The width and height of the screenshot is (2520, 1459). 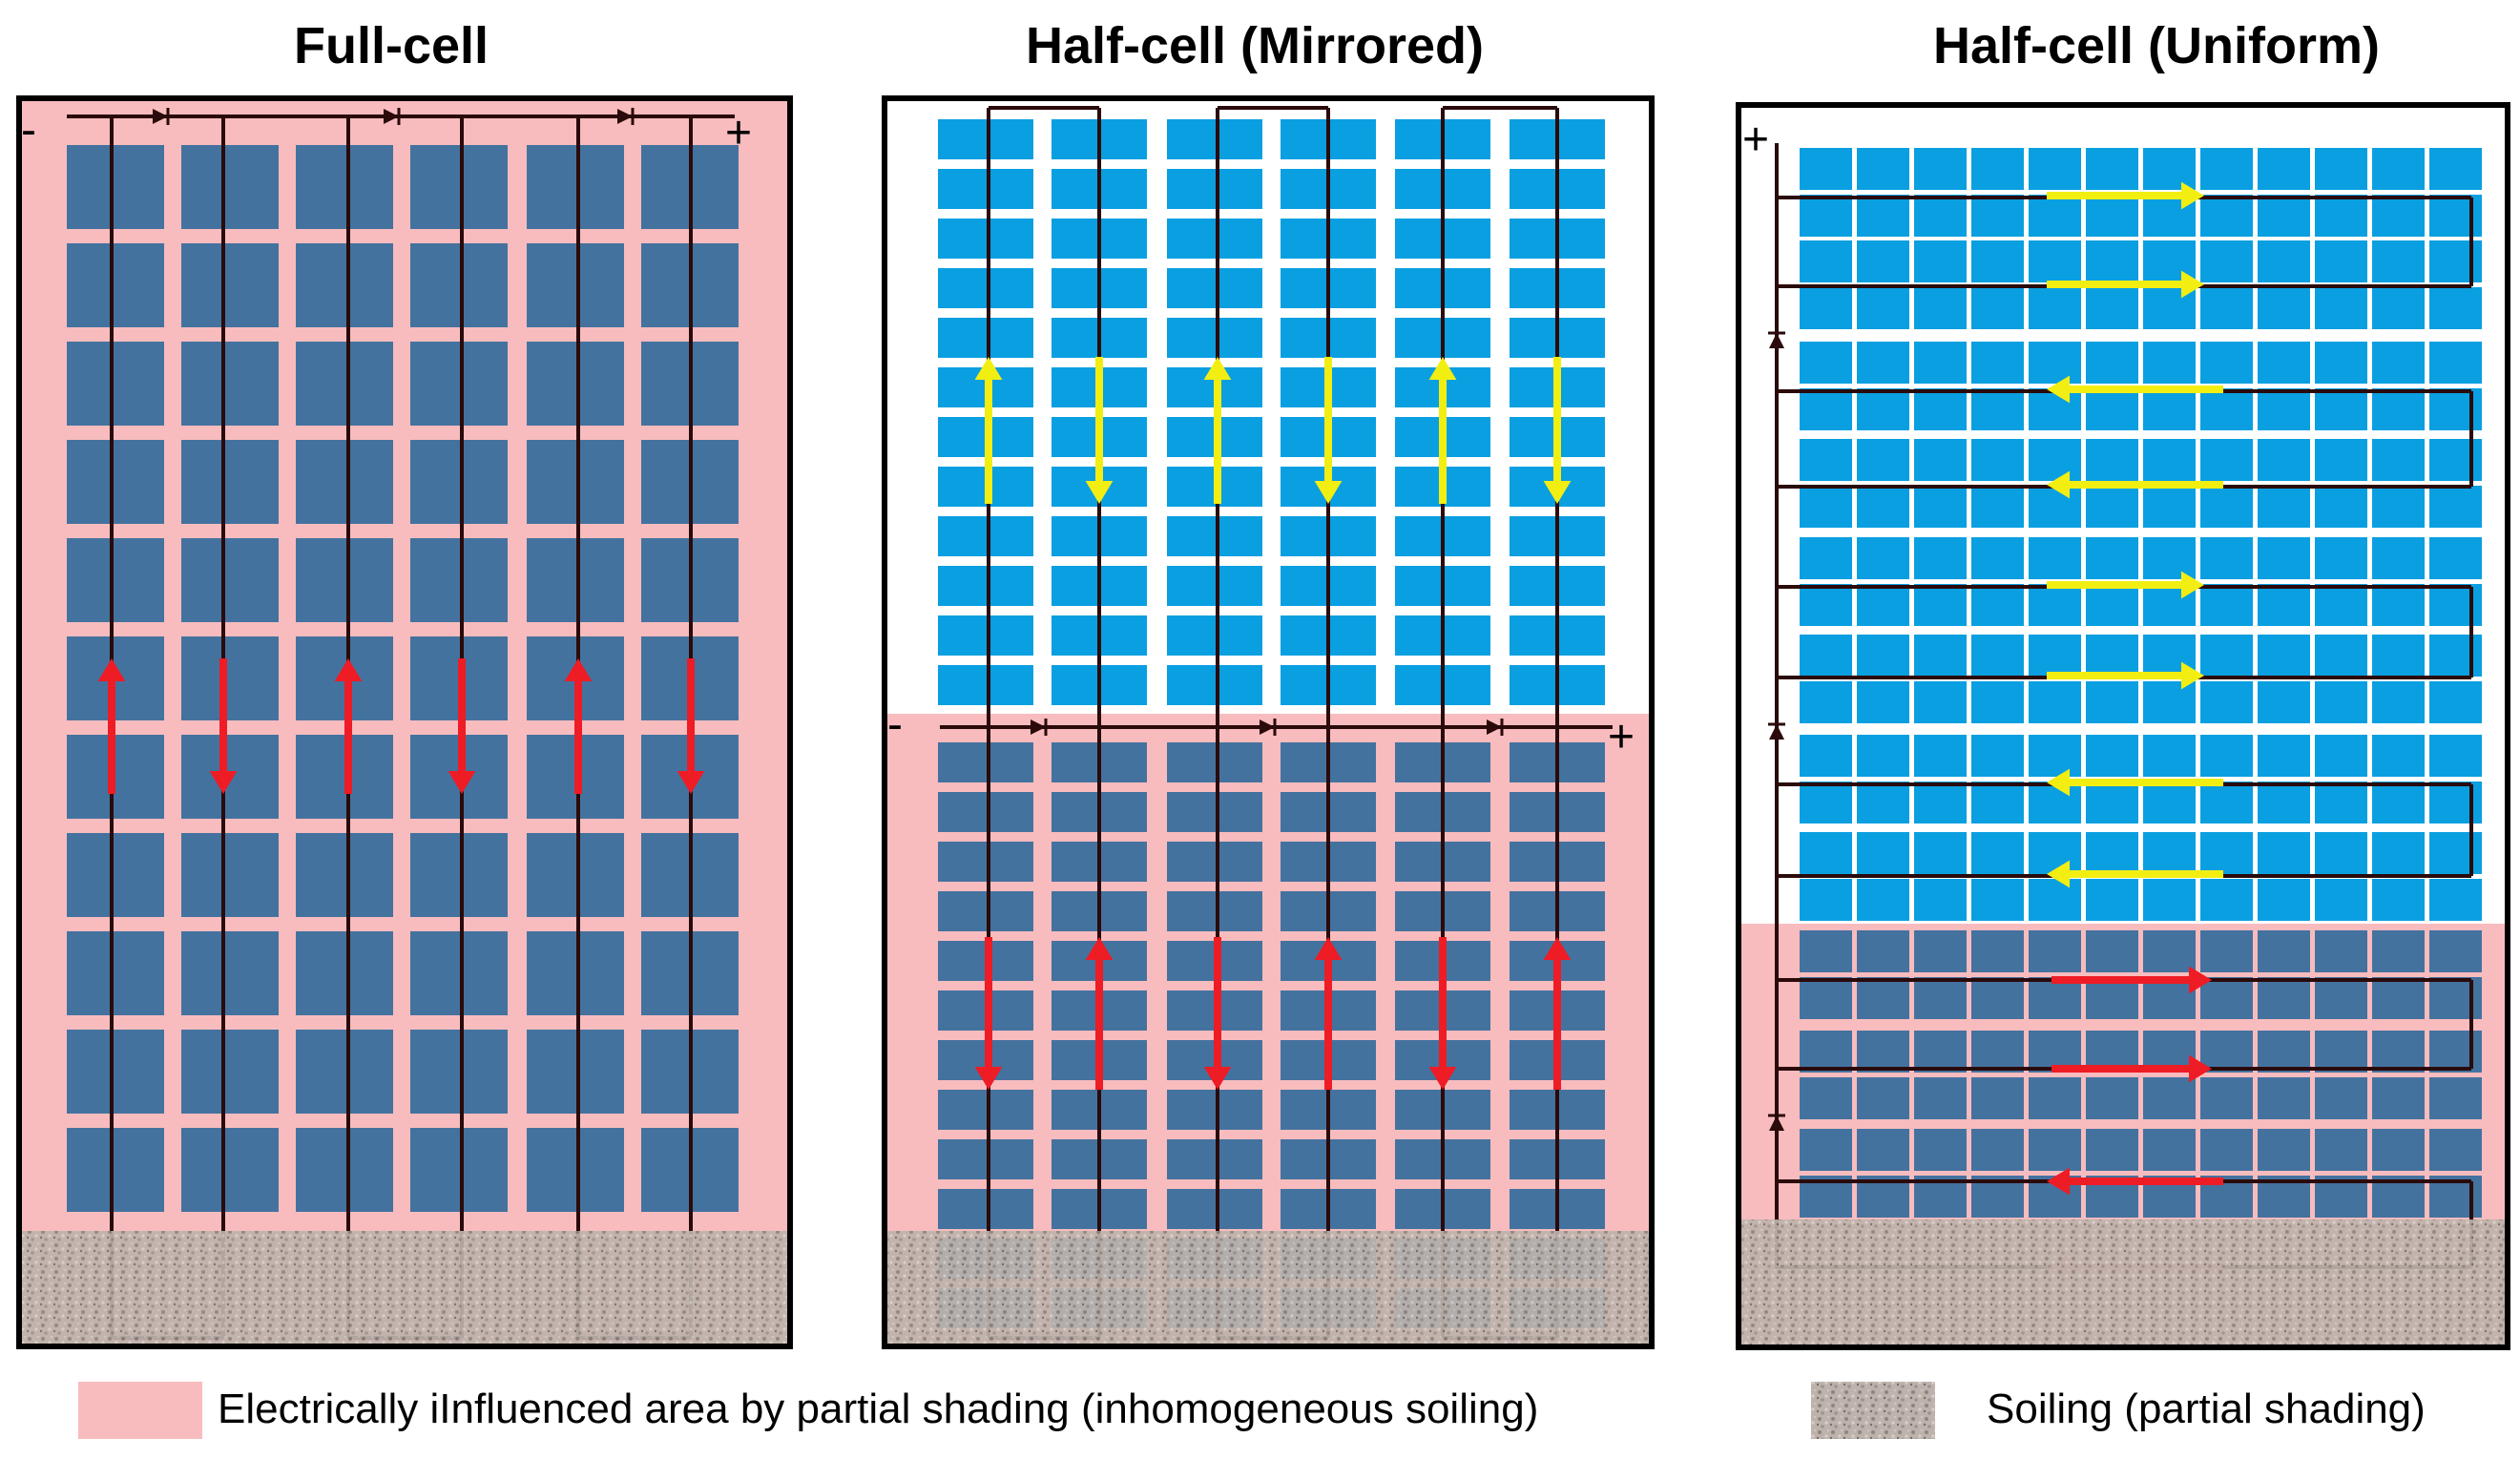 I want to click on current-arrow-left, so click(x=2058, y=1181).